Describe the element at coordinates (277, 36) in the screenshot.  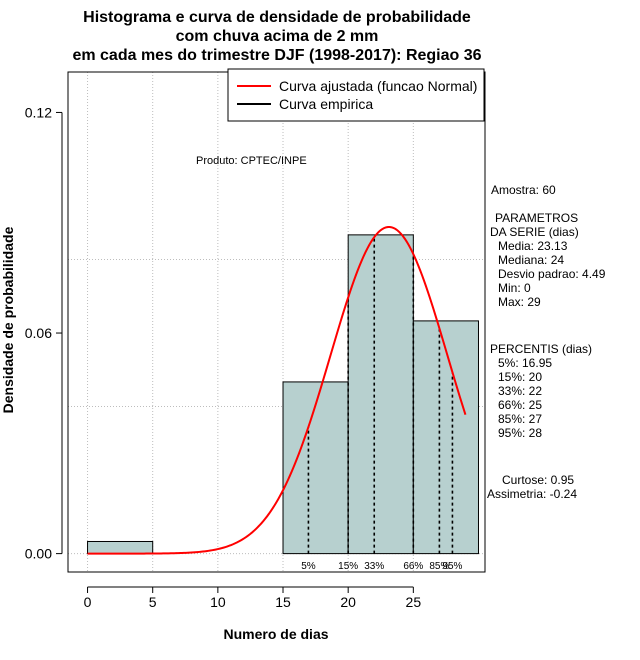
I see `chart-title-line-2: com chuva acima de 2 mm` at that location.